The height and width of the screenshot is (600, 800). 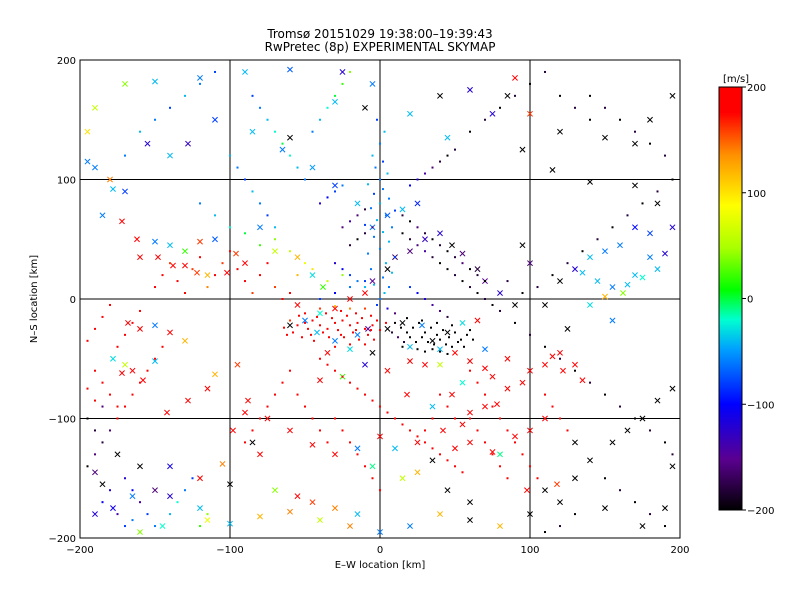 I want to click on colorbar: [m/s] 200 100 0 −100 −200, so click(x=746, y=295).